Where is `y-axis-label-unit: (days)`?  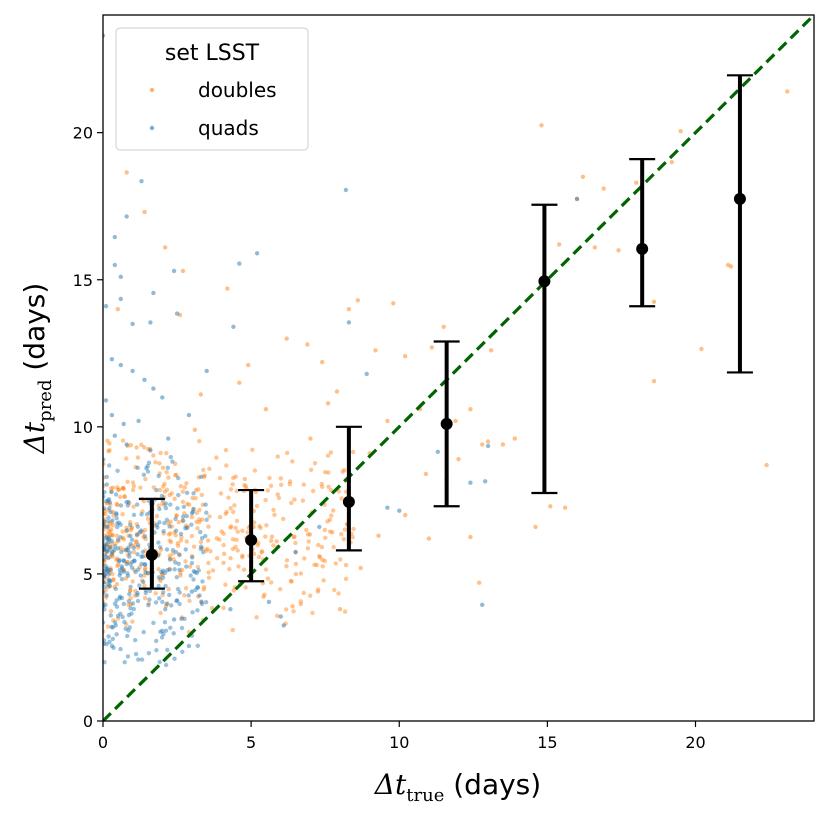 y-axis-label-unit: (days) is located at coordinates (34, 331).